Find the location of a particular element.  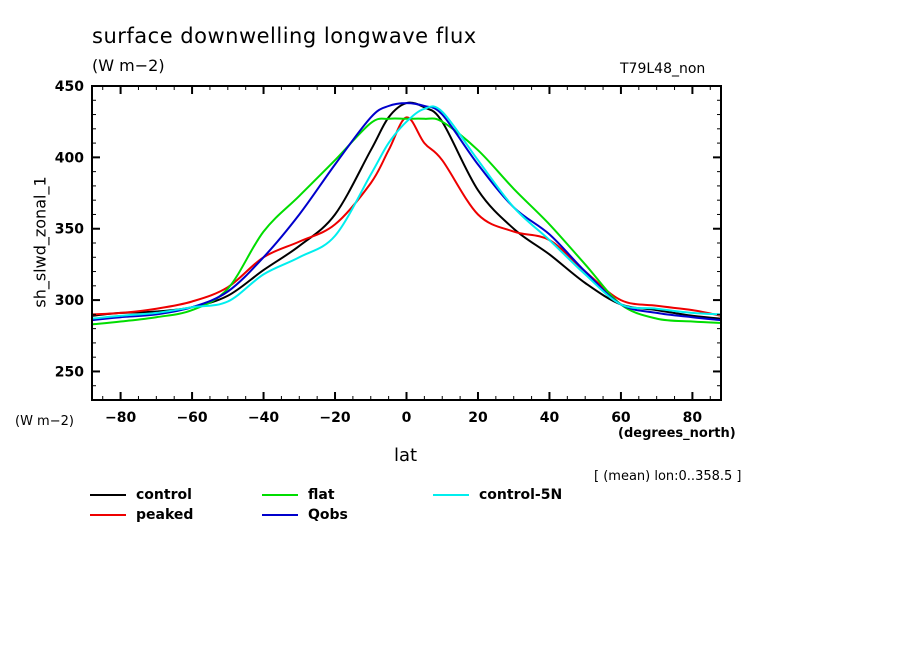

x-axis-units: (degrees_north) is located at coordinates (677, 433).